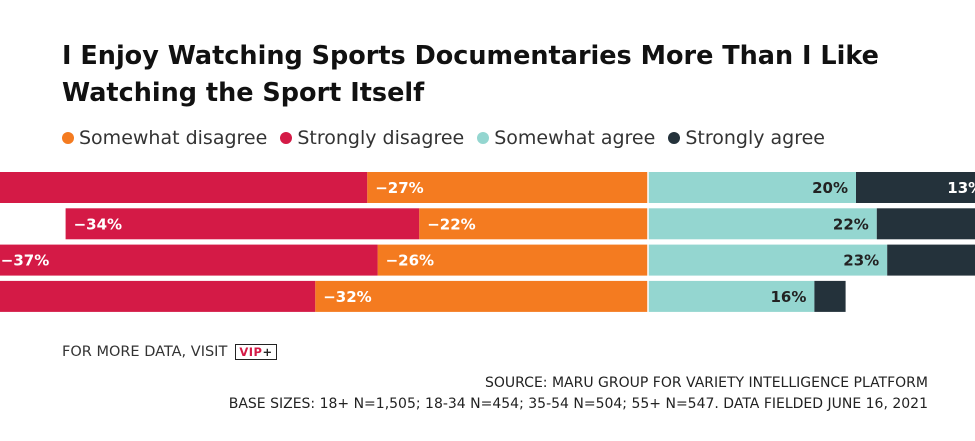  What do you see at coordinates (145, 352) in the screenshot?
I see `more-data-text: FOR MORE DATA, VISIT` at bounding box center [145, 352].